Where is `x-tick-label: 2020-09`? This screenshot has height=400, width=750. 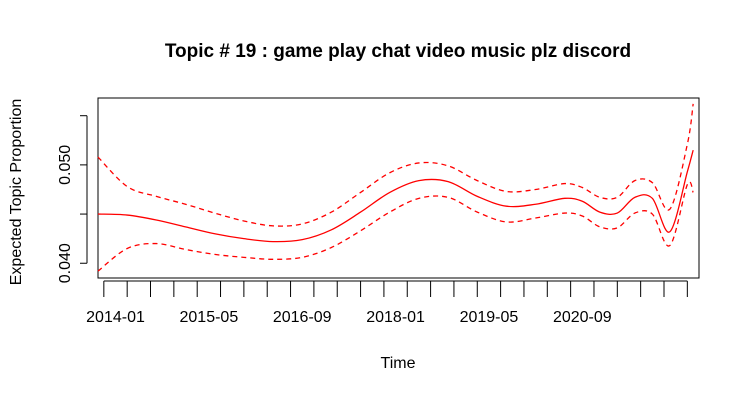
x-tick-label: 2020-09 is located at coordinates (582, 317).